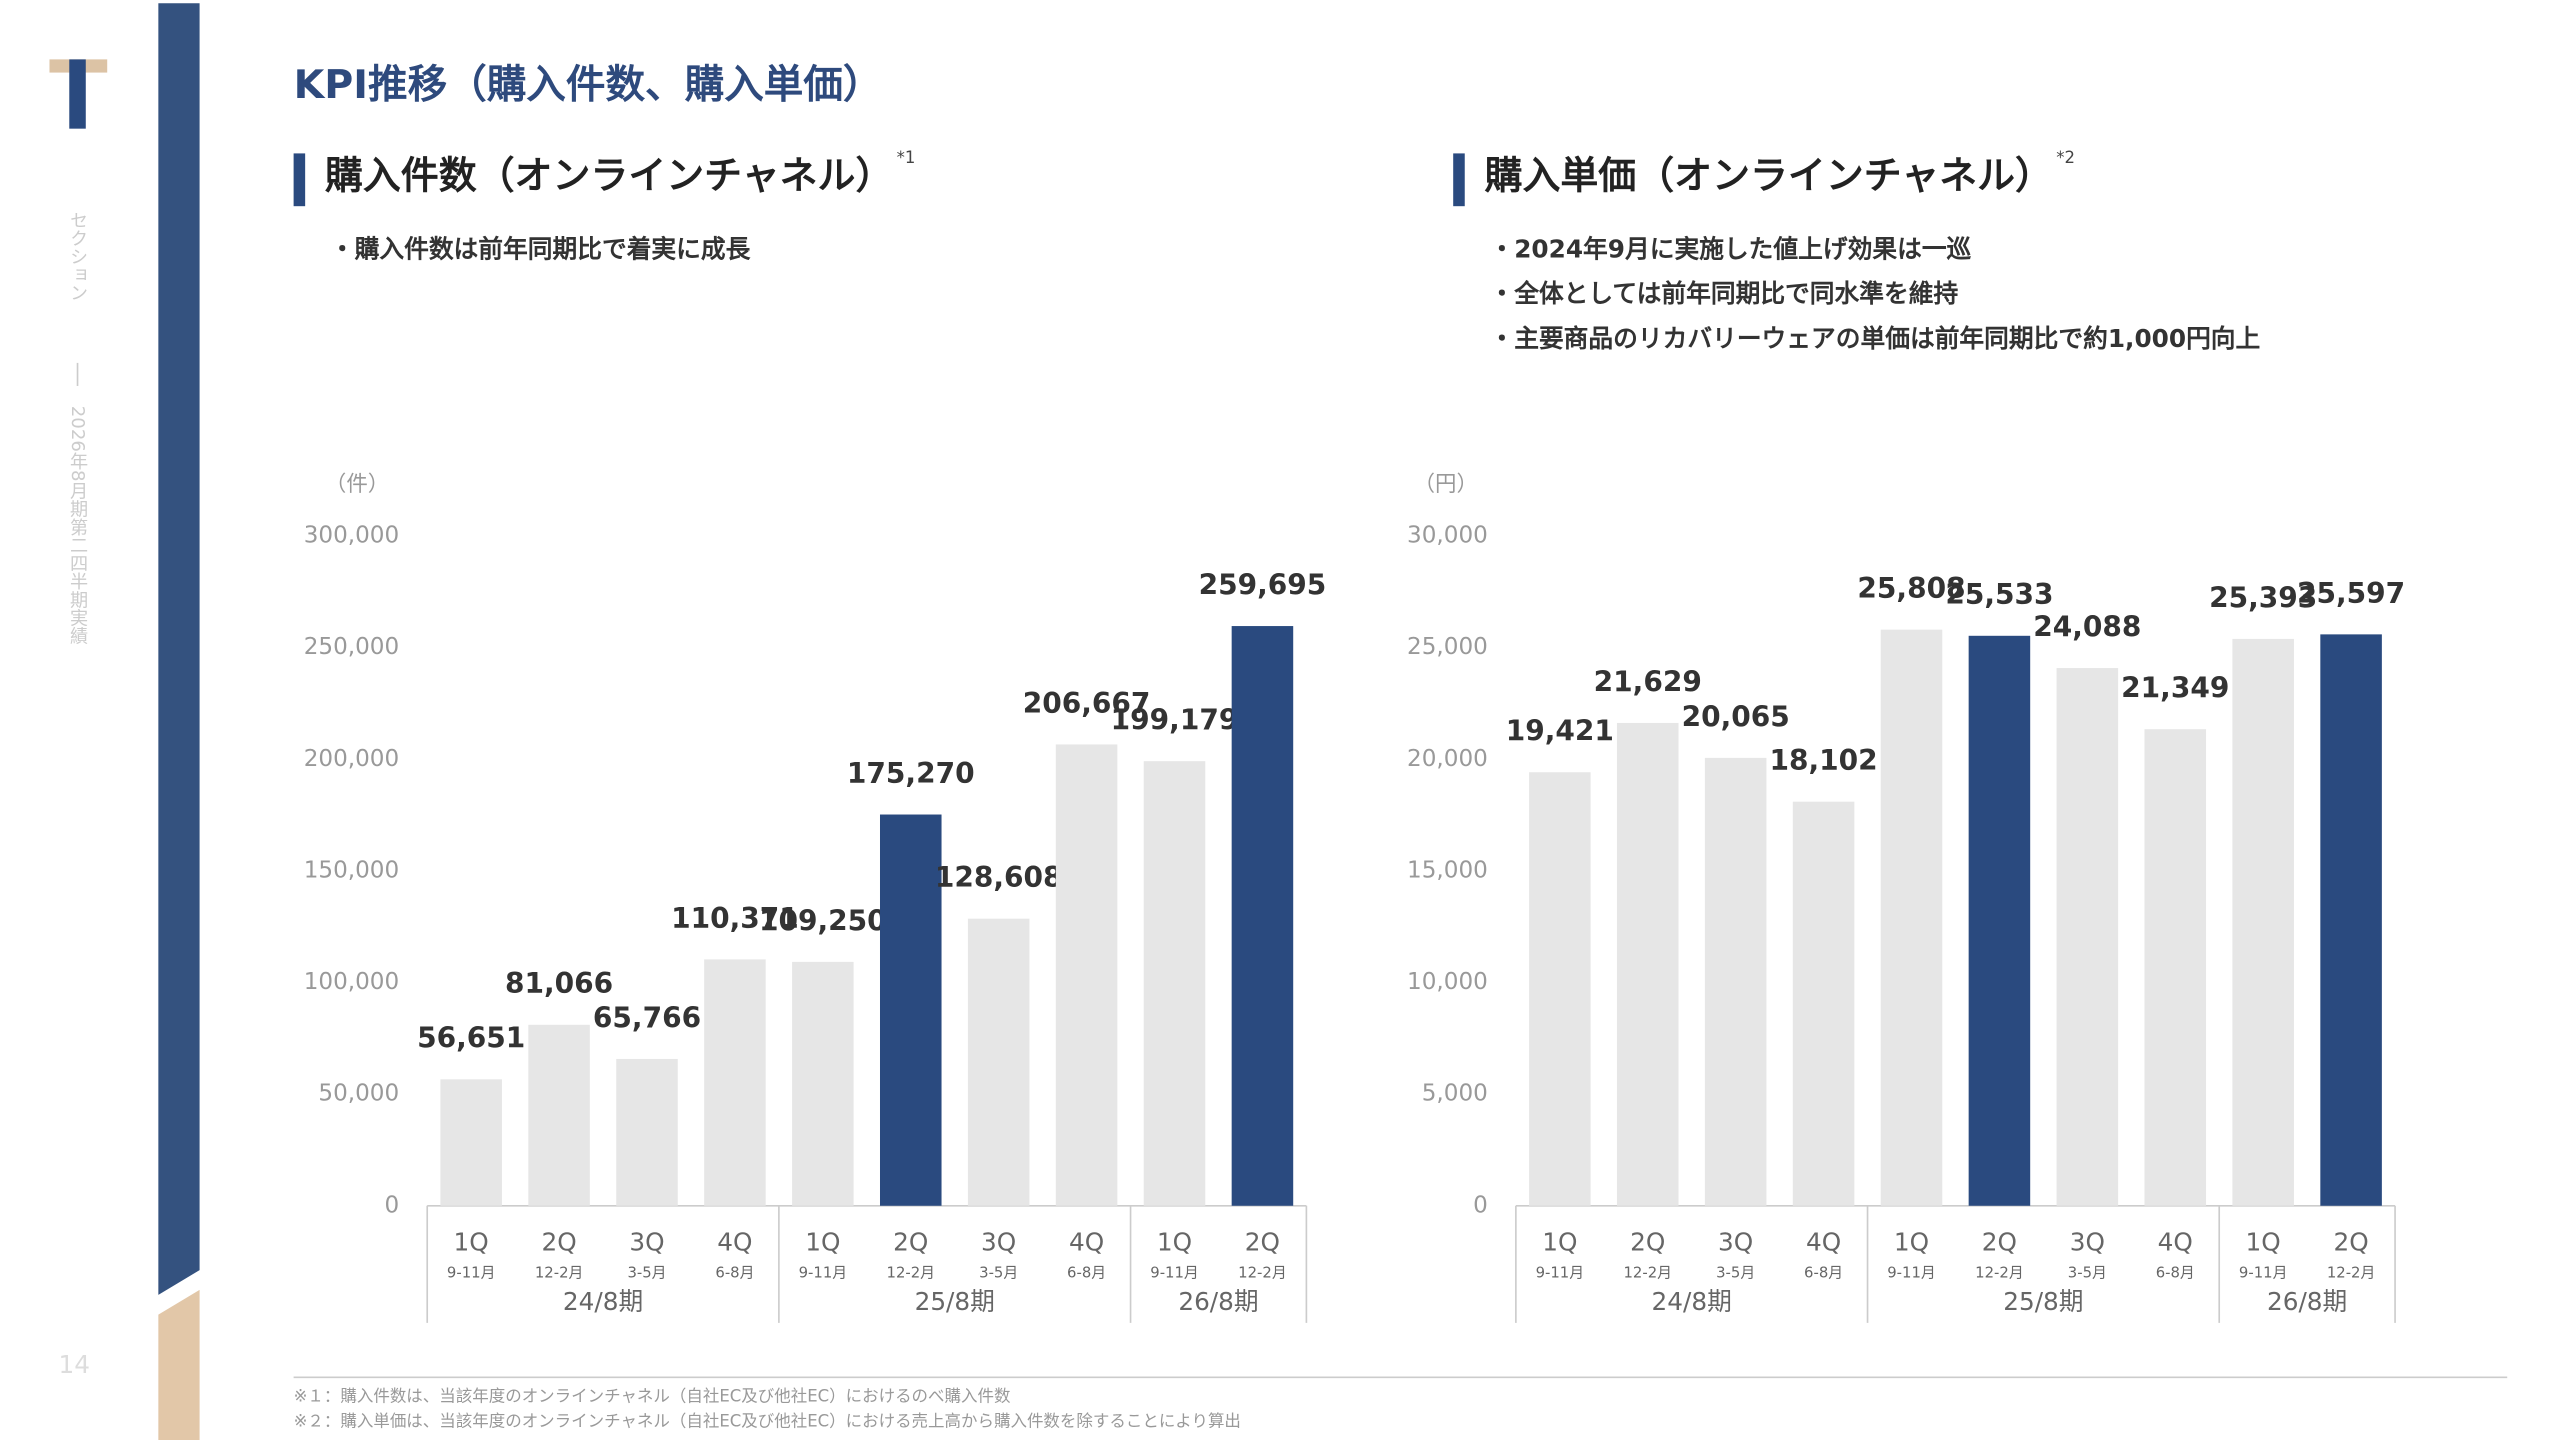  What do you see at coordinates (357, 484) in the screenshot?
I see `y-unit: （件）` at bounding box center [357, 484].